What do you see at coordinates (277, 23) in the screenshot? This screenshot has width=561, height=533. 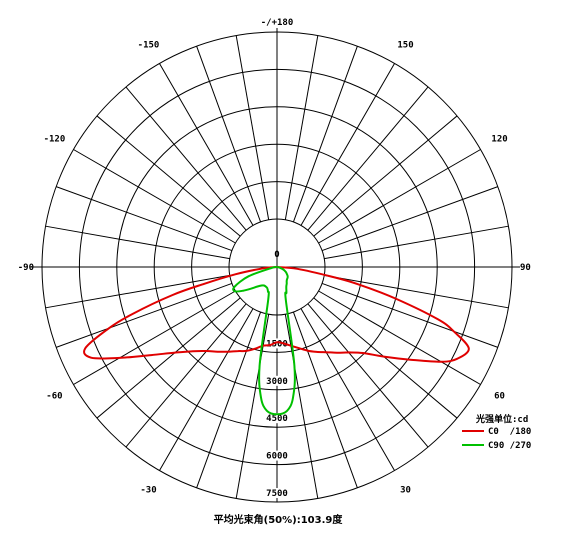 I see `angle-label: -/+180` at bounding box center [277, 23].